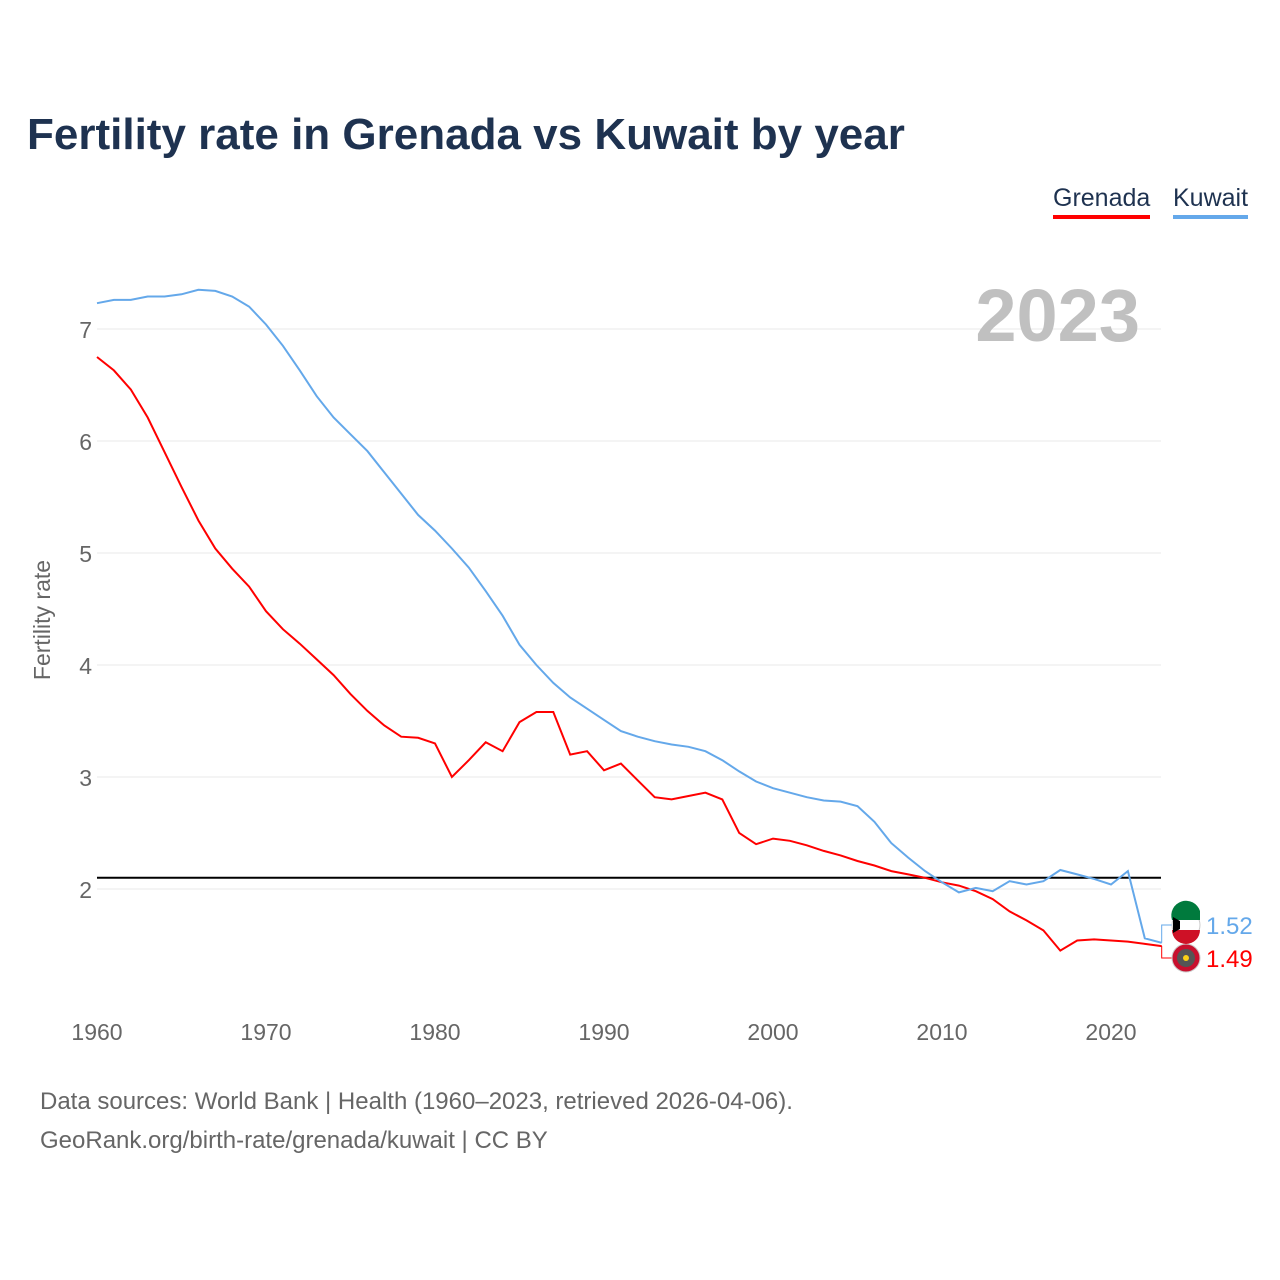 The width and height of the screenshot is (1280, 1280). What do you see at coordinates (96, 1032) in the screenshot?
I see `x-tick-label: 1960` at bounding box center [96, 1032].